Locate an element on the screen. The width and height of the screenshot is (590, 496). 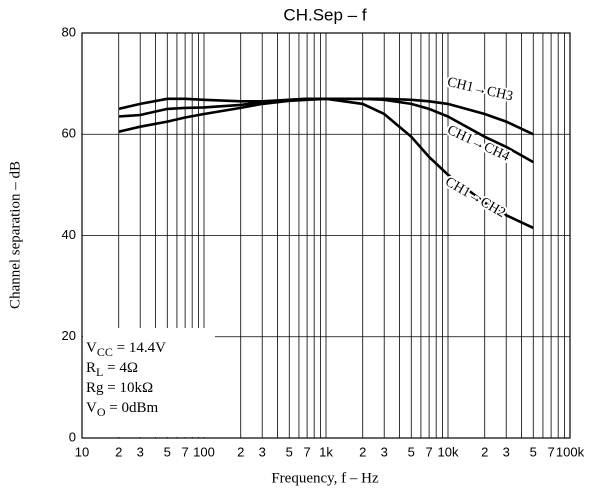
y-axis-label: Channel separation – dB is located at coordinates (15, 235).